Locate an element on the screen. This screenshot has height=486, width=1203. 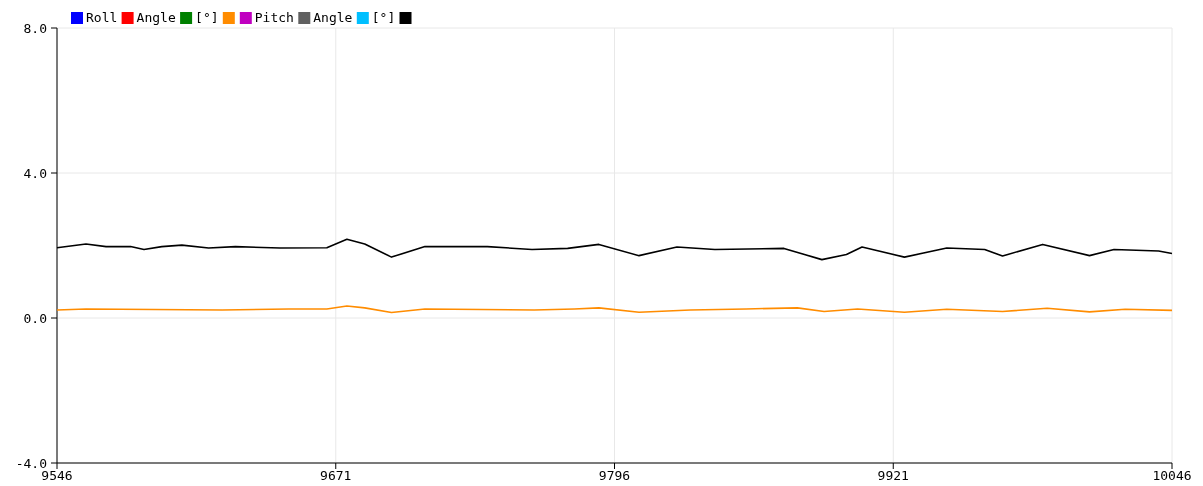
y-tick-label: -4.0 is located at coordinates (31, 463).